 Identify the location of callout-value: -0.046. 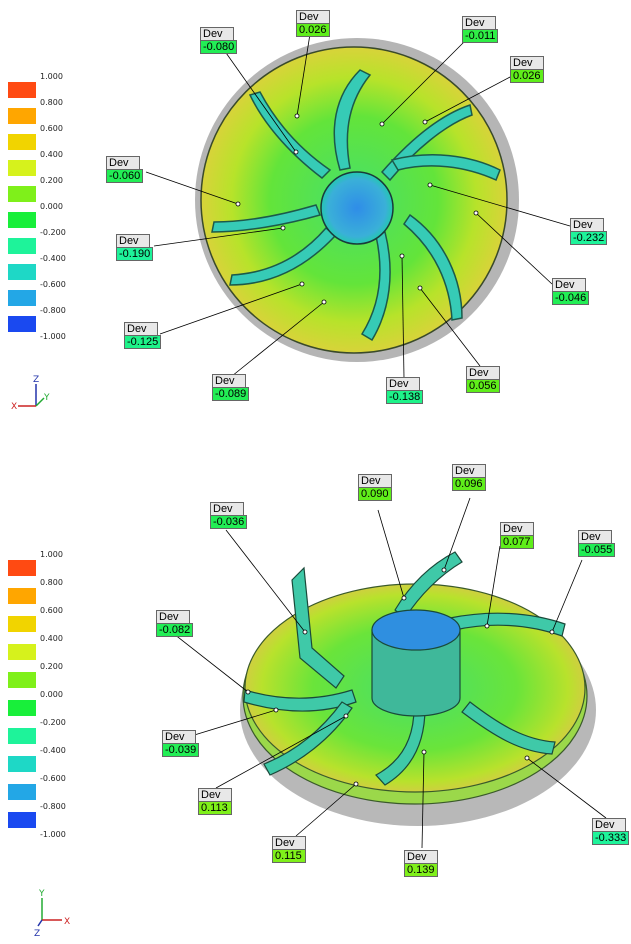
(571, 298).